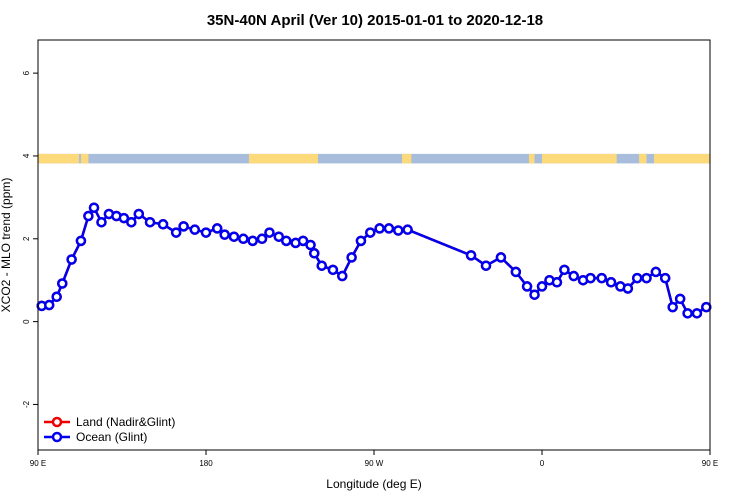 This screenshot has height=500, width=750. Describe the element at coordinates (57, 422) in the screenshot. I see `legend-land-marker` at that location.